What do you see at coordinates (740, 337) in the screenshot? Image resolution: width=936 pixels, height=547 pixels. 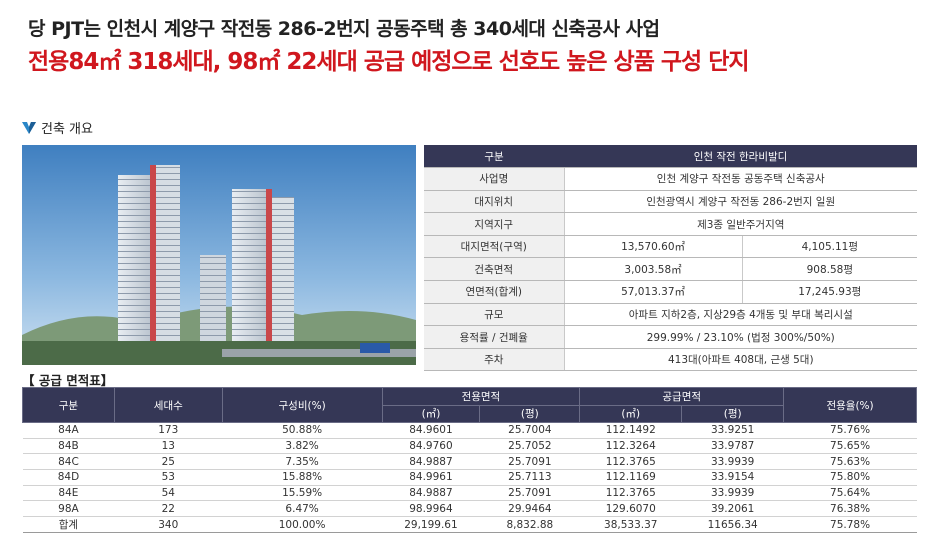 I see `overview-value: 299.99% / 23.10% (법정 300%/50%)` at bounding box center [740, 337].